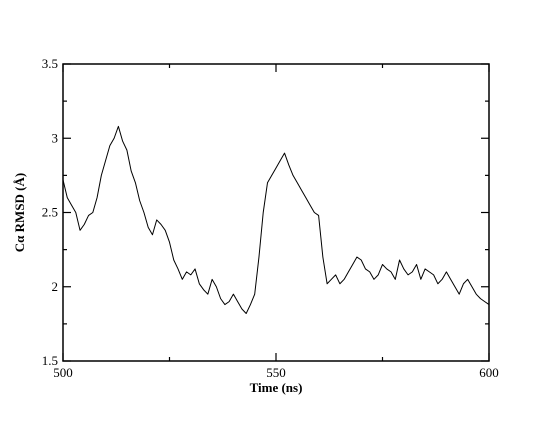  Describe the element at coordinates (55, 286) in the screenshot. I see `y-tick-label: 2` at that location.